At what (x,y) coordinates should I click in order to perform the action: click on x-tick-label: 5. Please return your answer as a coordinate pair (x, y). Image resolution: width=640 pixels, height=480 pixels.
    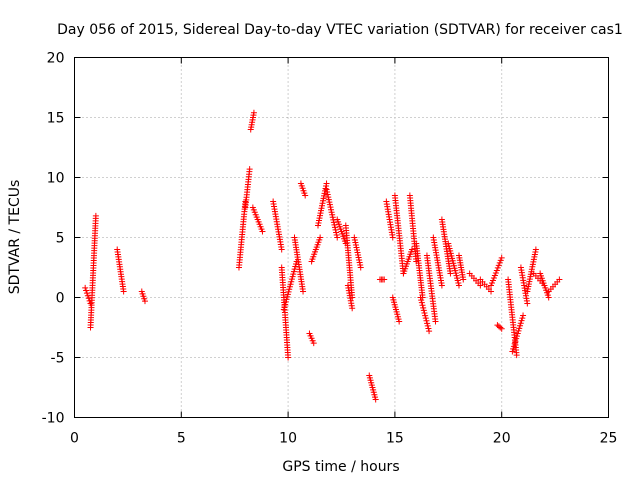
    Looking at the image, I should click on (181, 439).